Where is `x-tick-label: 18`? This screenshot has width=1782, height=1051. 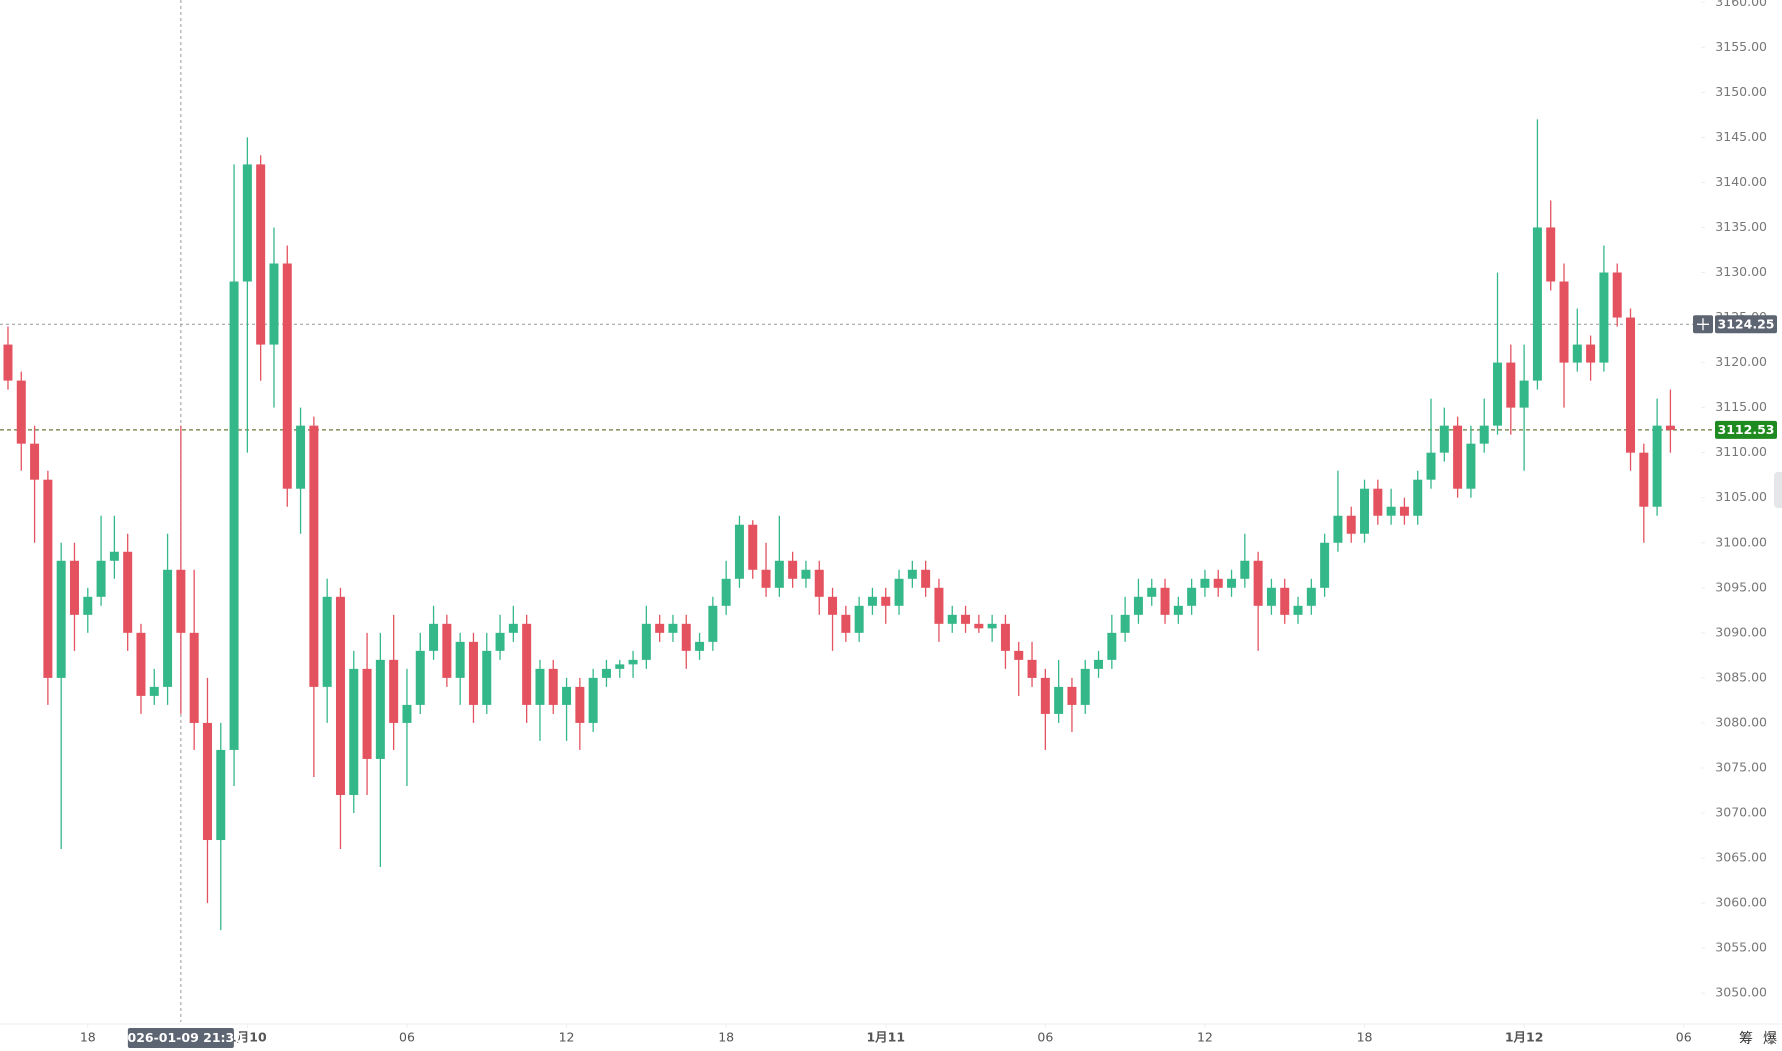
x-tick-label: 18 is located at coordinates (726, 1037).